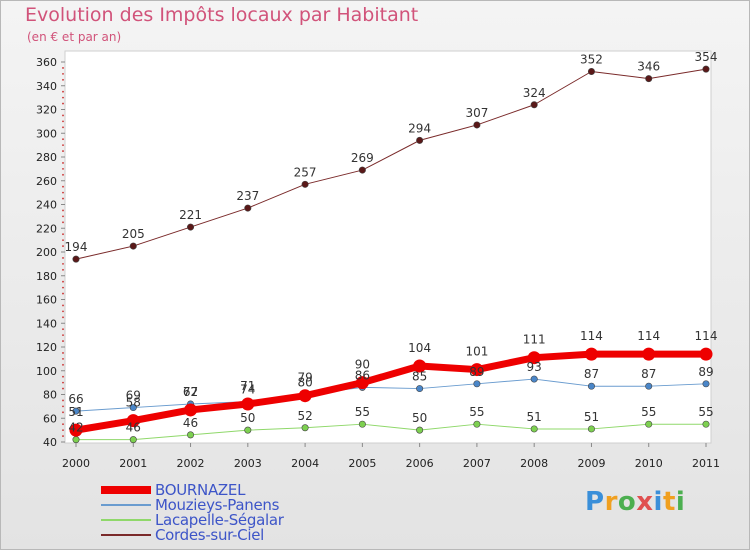 This screenshot has height=550, width=750. I want to click on data-label-cordes-sur-ciel: 194, so click(76, 247).